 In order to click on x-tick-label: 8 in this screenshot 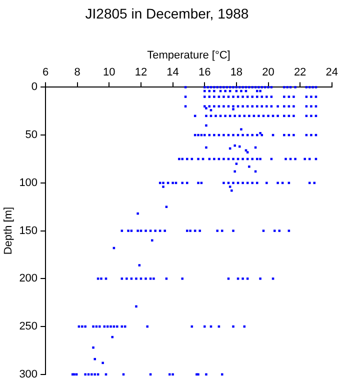, I will do `click(77, 72)`.